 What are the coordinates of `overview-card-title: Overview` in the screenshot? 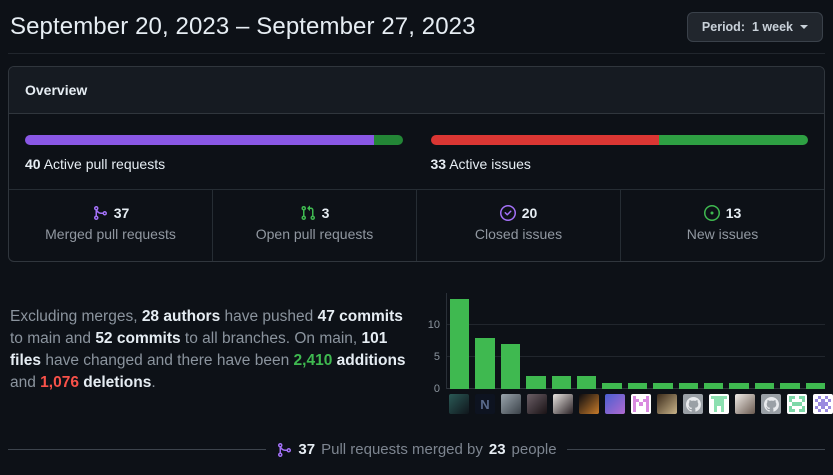 It's located at (416, 90).